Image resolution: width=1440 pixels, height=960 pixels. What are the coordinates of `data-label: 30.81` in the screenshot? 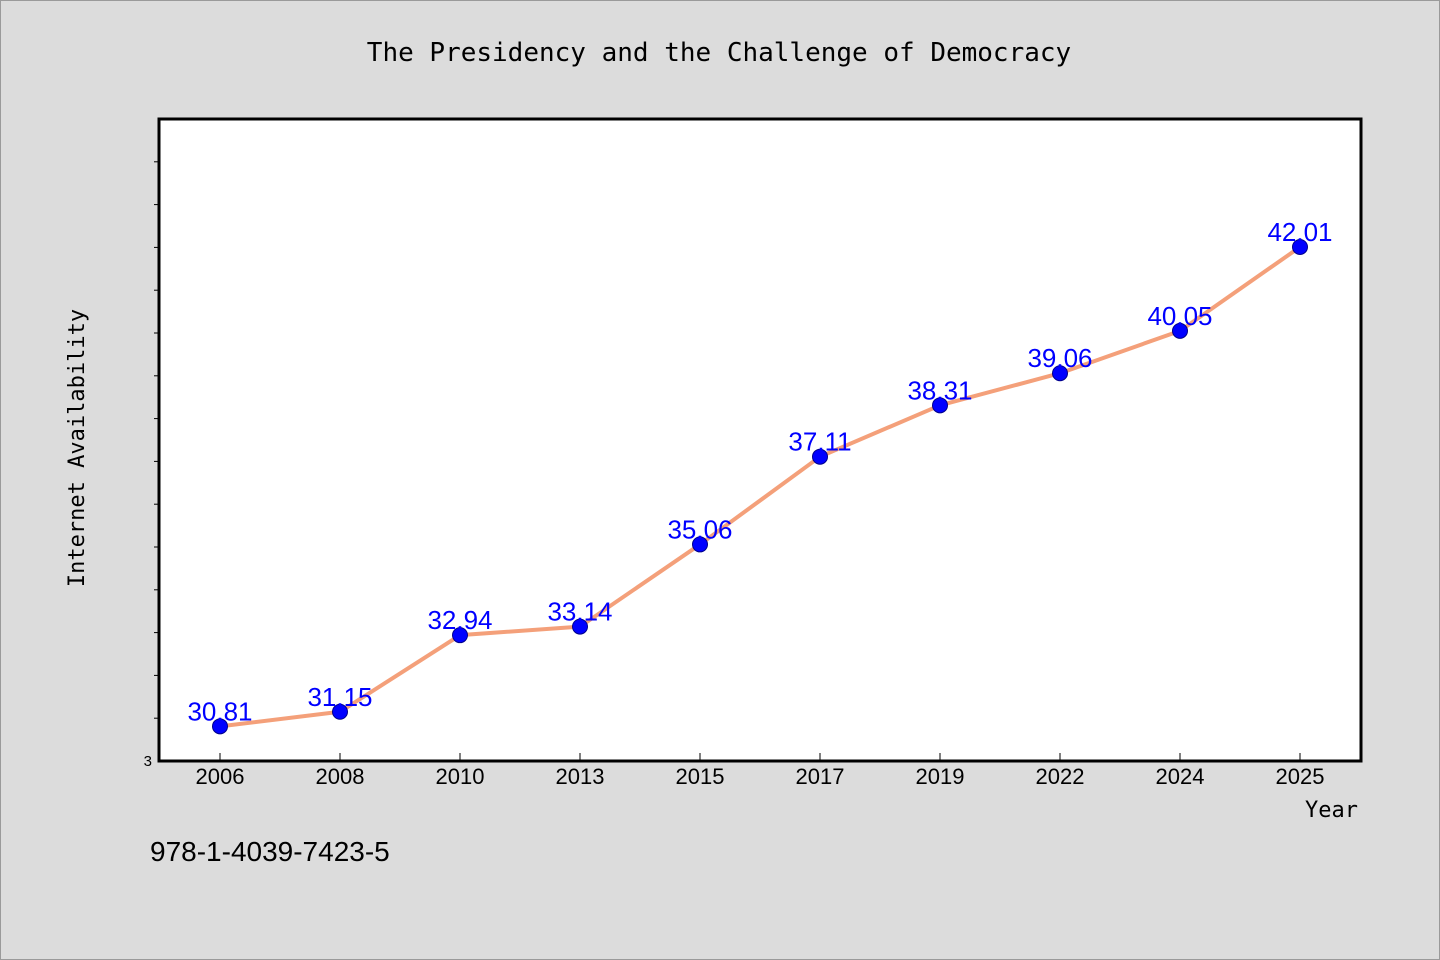 It's located at (219, 711).